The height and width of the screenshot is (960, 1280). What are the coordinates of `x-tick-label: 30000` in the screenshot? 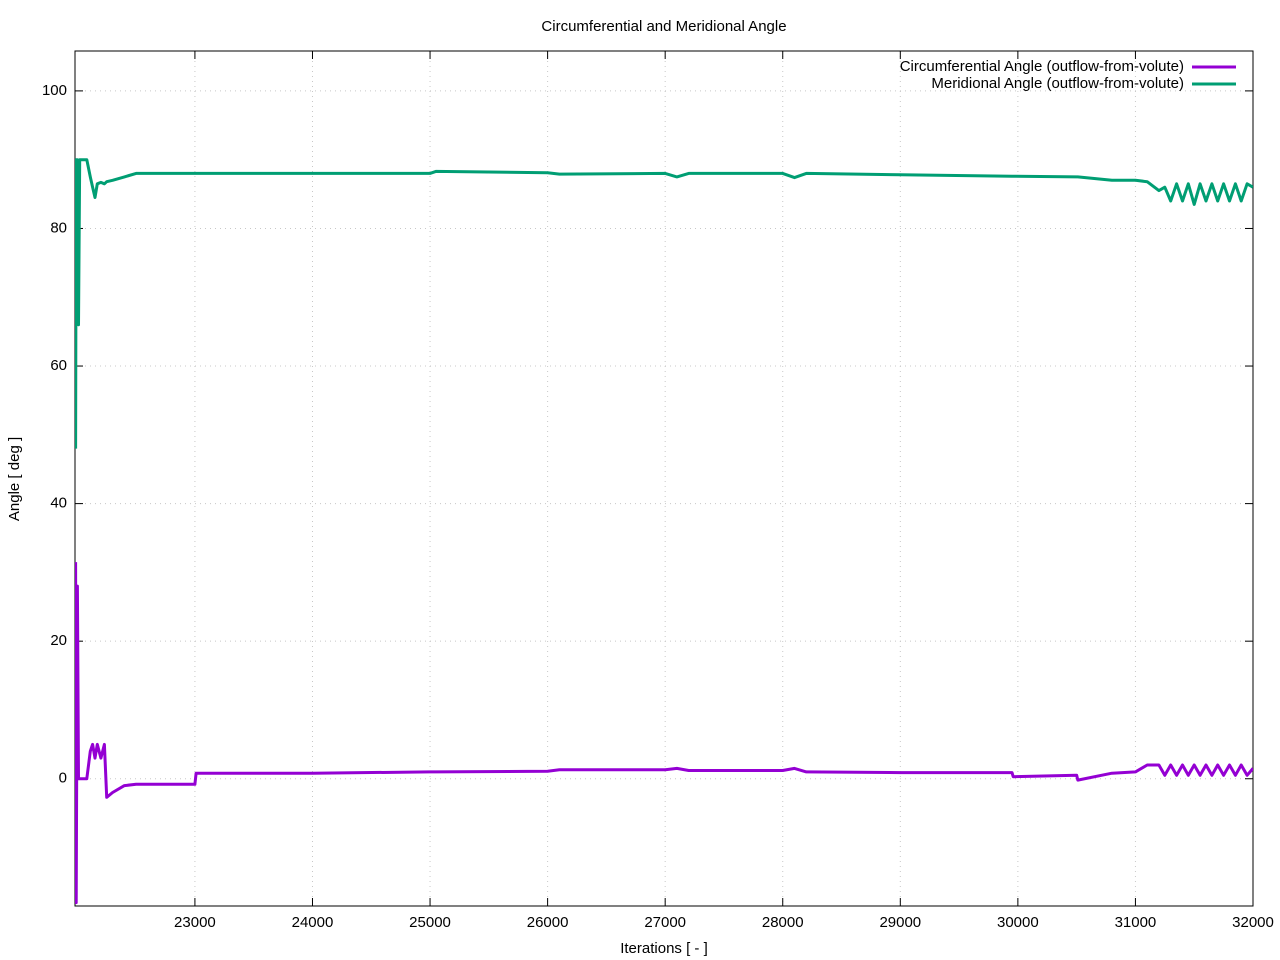 It's located at (1018, 922).